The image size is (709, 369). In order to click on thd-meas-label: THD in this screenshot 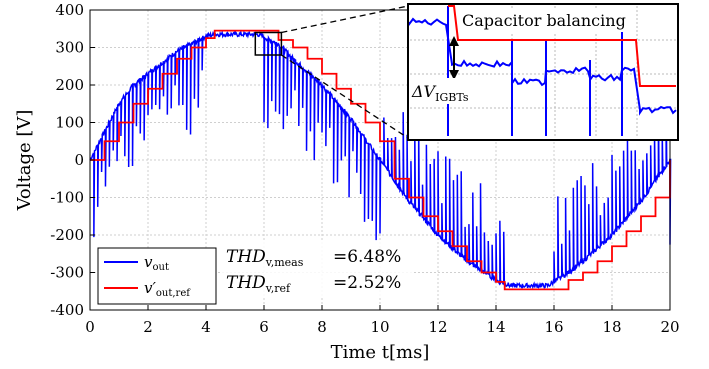, I will do `click(246, 257)`.